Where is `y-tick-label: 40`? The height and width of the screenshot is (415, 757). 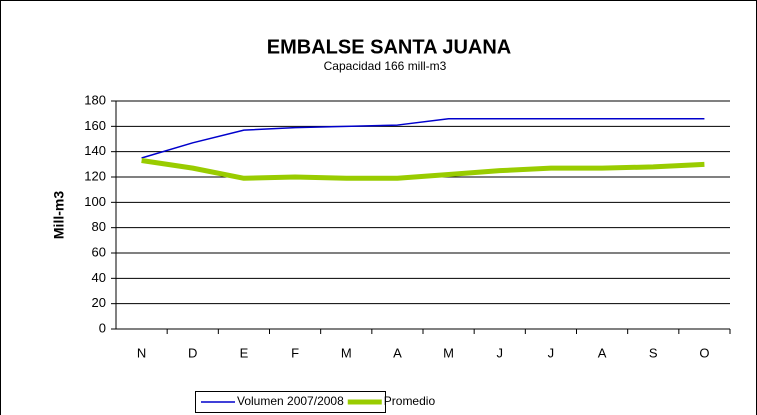
y-tick-label: 40 is located at coordinates (99, 277).